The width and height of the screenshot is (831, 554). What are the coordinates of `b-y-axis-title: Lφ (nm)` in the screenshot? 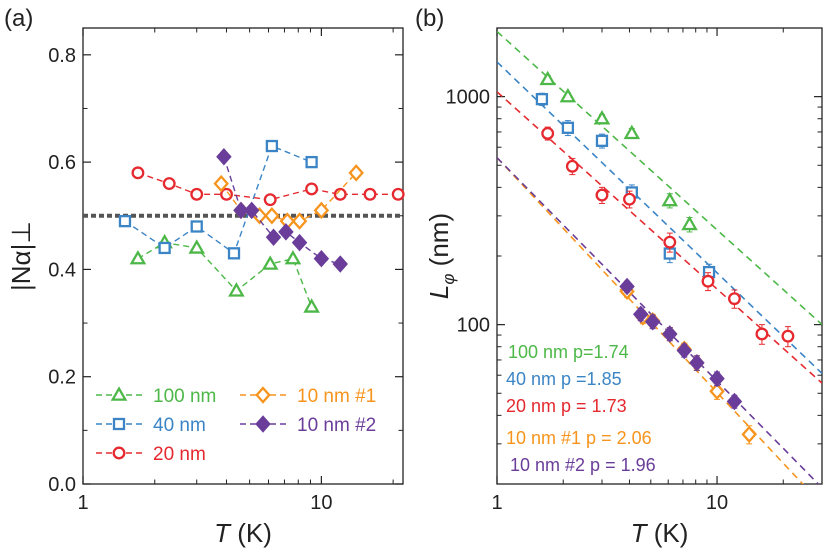 It's located at (441, 256).